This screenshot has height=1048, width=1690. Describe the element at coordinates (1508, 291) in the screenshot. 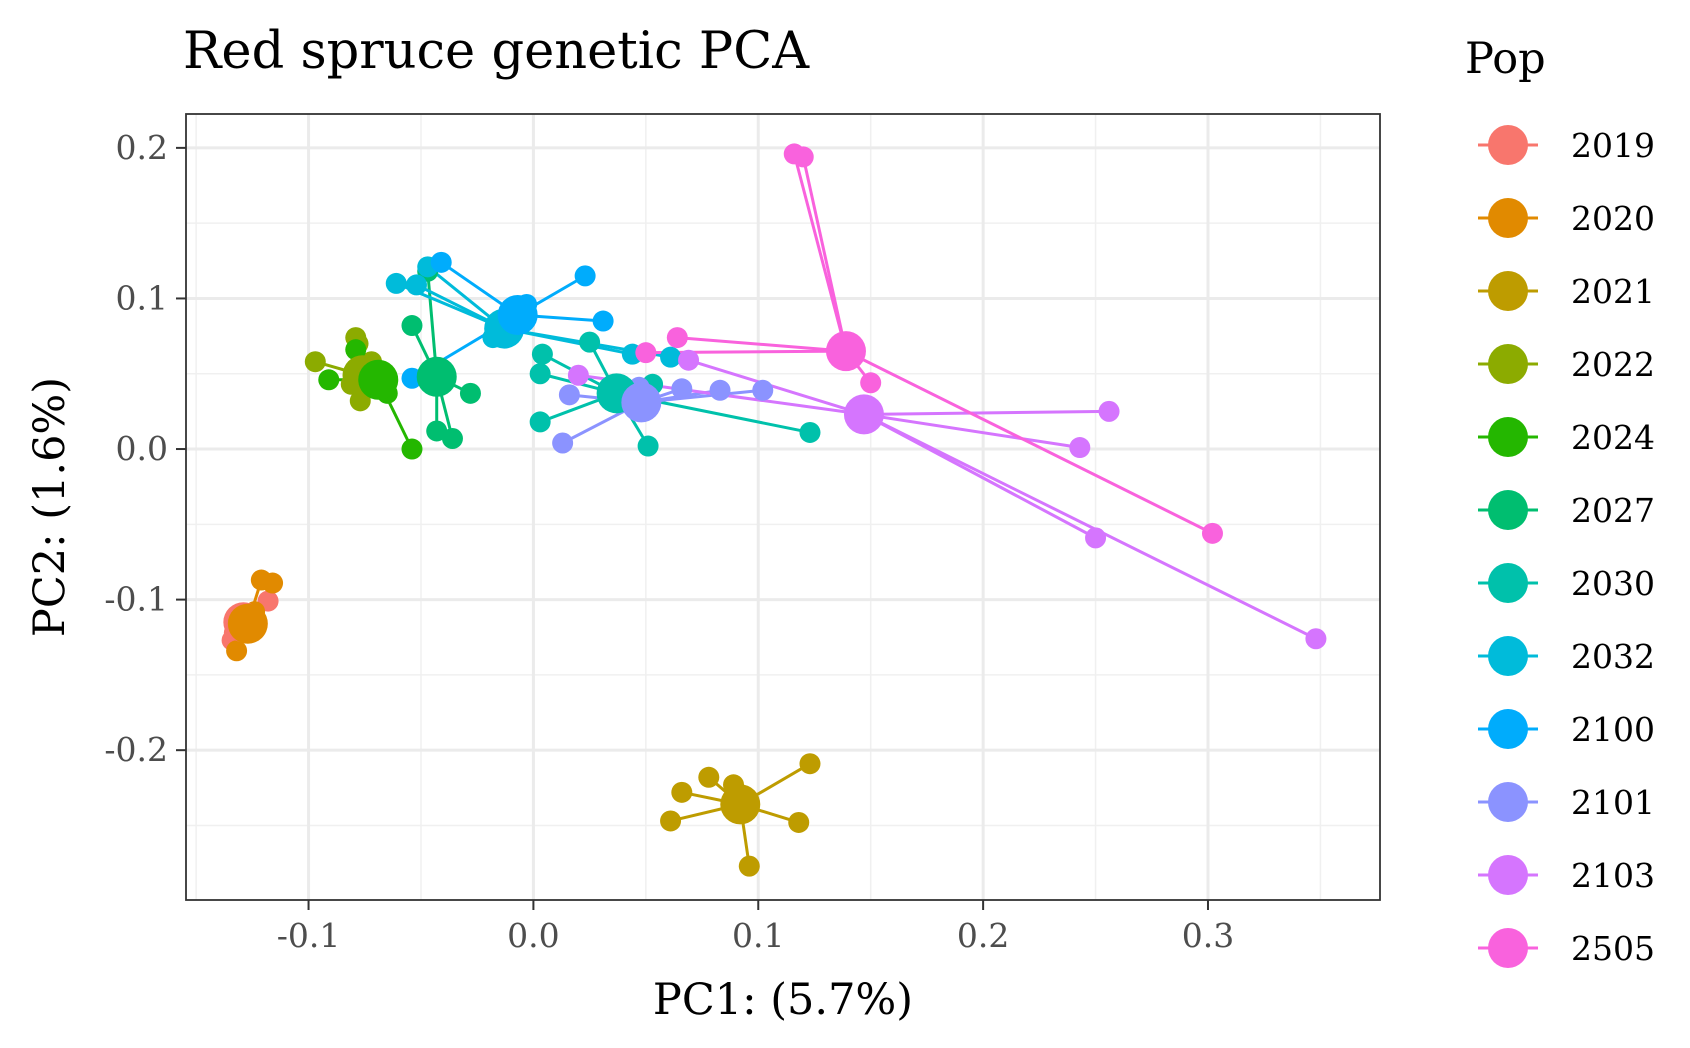

I see `legend-marker-2021` at that location.